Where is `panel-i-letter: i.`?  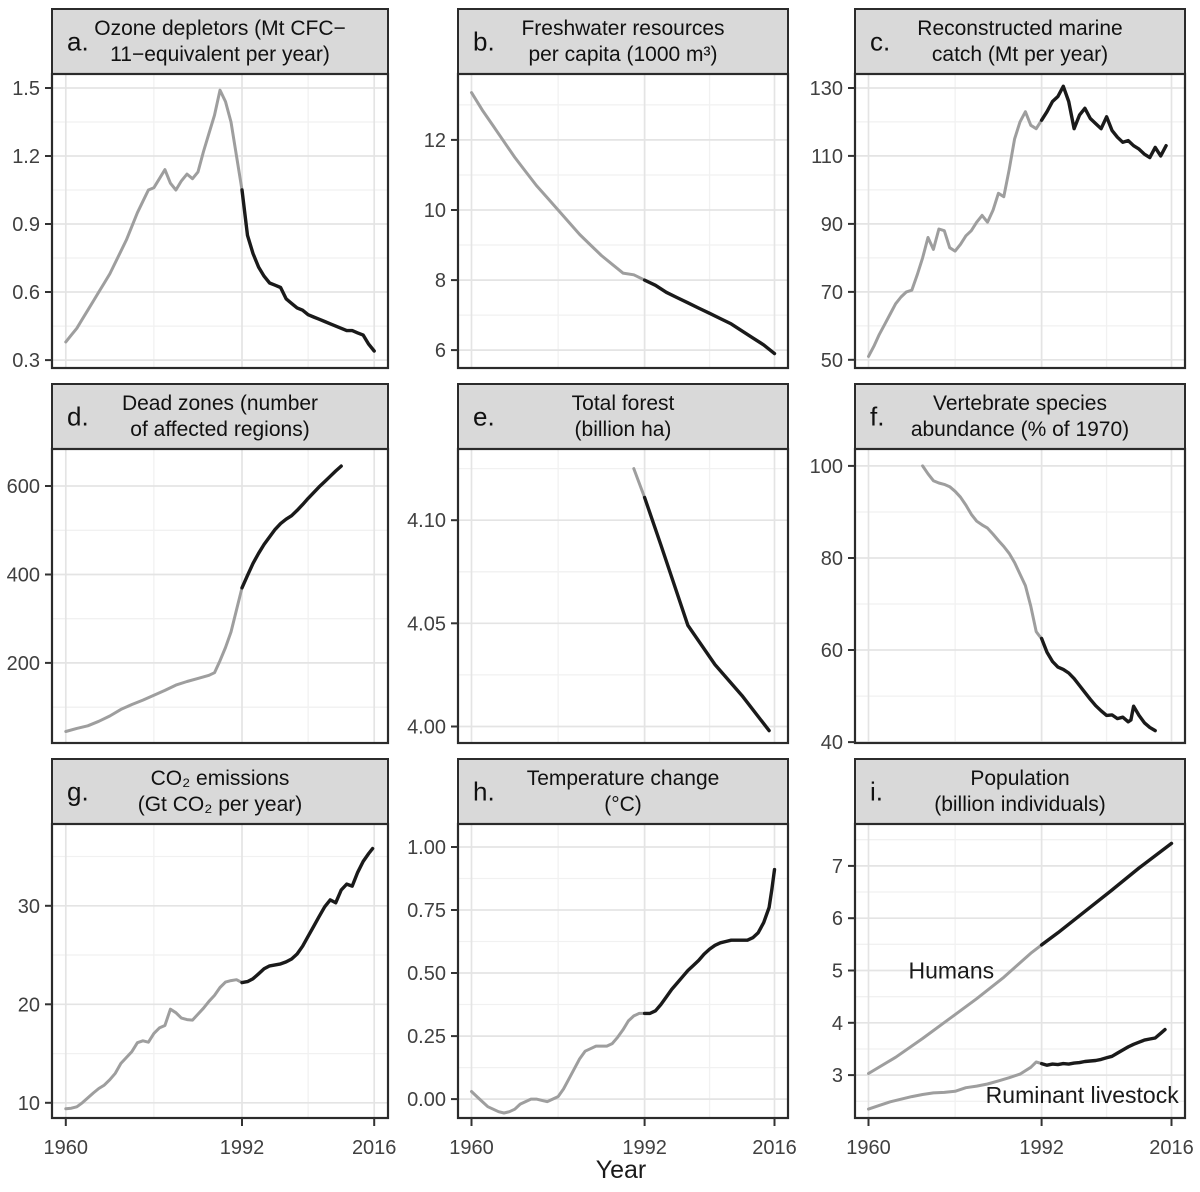 panel-i-letter: i. is located at coordinates (876, 791).